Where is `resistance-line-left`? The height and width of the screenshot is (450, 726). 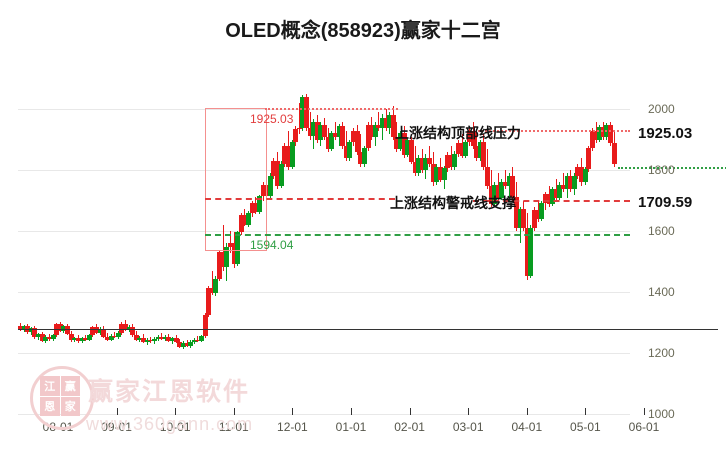 resistance-line-left is located at coordinates (331, 109).